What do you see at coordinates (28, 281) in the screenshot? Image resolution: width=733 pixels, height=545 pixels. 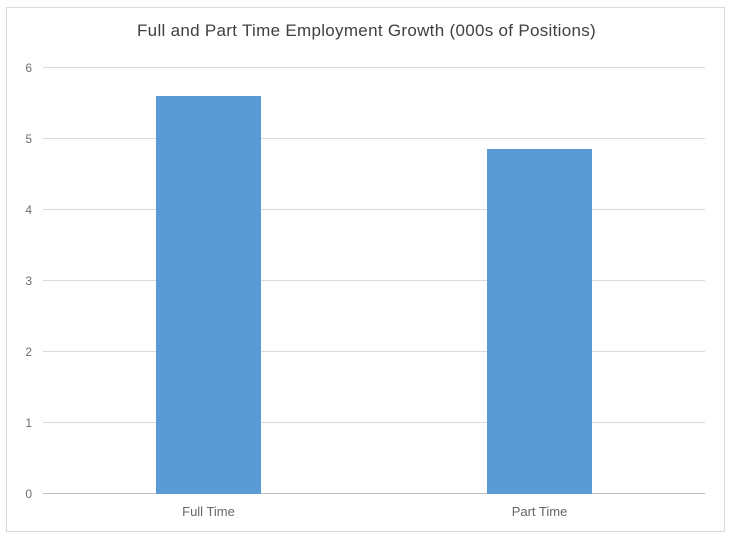 I see `y-tick-label-3: 3` at bounding box center [28, 281].